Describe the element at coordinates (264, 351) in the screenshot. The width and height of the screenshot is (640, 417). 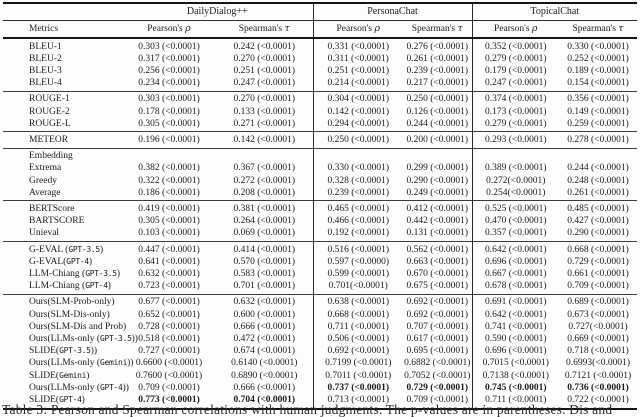
I see `value-cell: 0.674 (<0.0001)` at that location.